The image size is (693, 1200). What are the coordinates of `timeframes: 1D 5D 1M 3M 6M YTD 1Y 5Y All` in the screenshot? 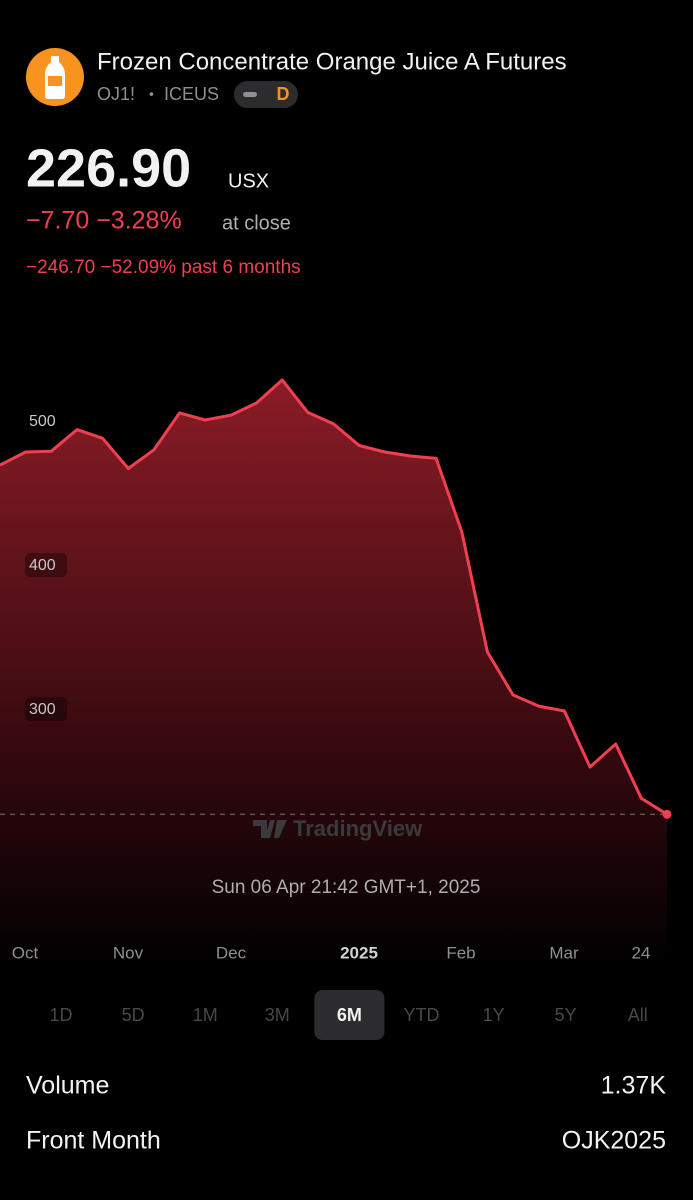 It's located at (348, 1015).